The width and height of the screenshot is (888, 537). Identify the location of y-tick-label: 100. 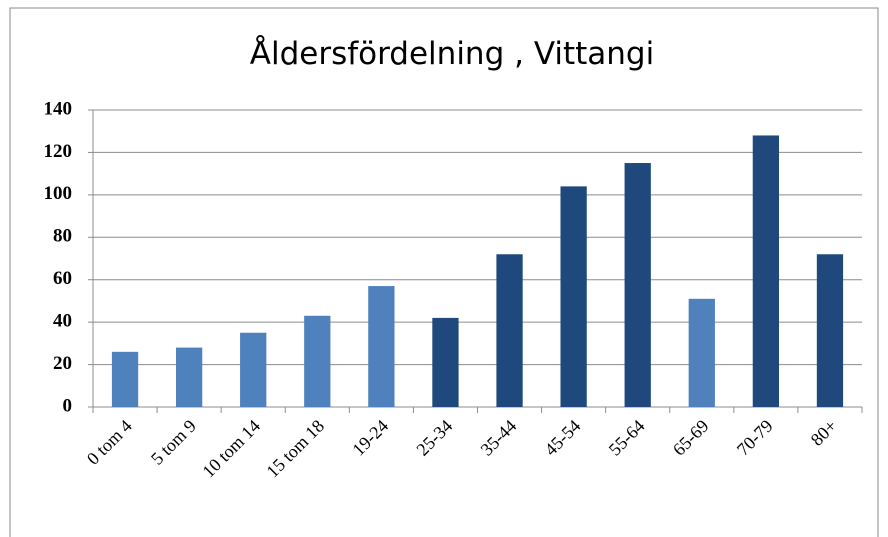
(58, 193).